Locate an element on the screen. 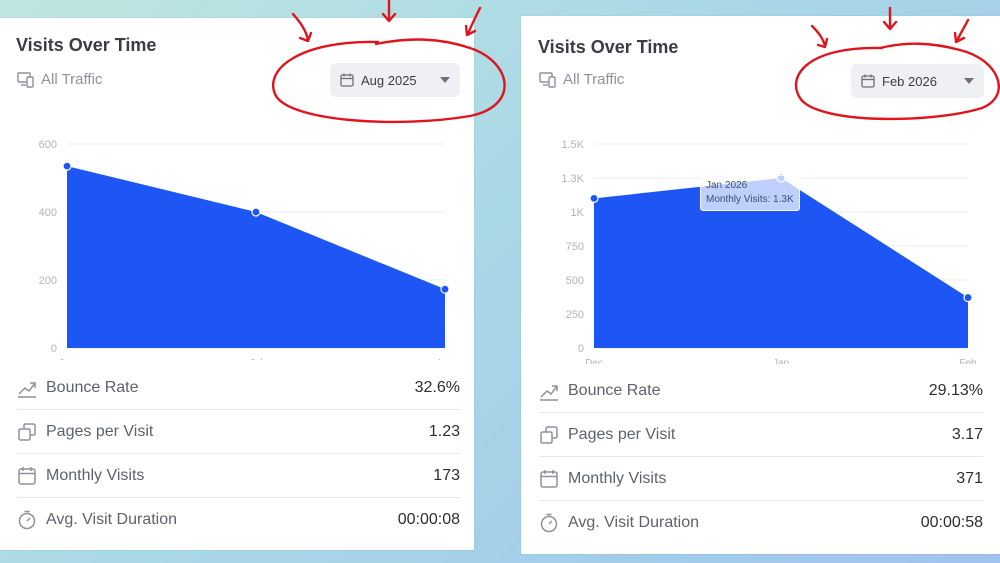 The width and height of the screenshot is (1000, 563). metric-row: Bounce Rate 32.6% is located at coordinates (238, 388).